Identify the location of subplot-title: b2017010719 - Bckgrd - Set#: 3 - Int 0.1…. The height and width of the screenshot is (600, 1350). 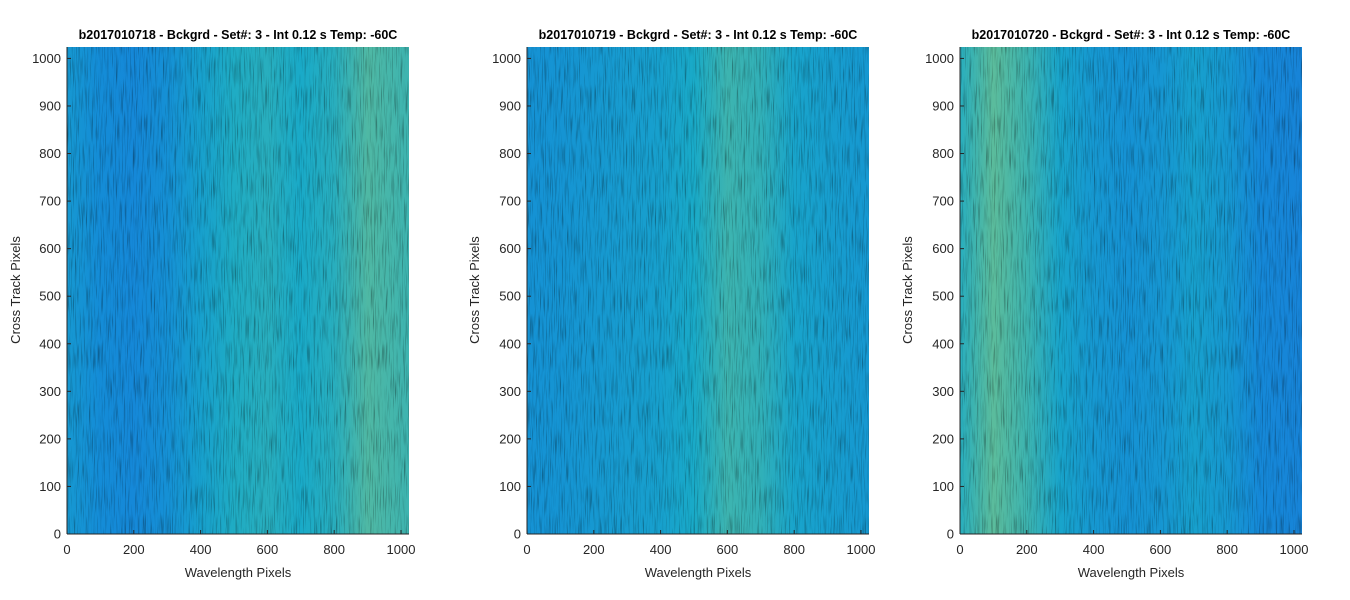
(698, 35).